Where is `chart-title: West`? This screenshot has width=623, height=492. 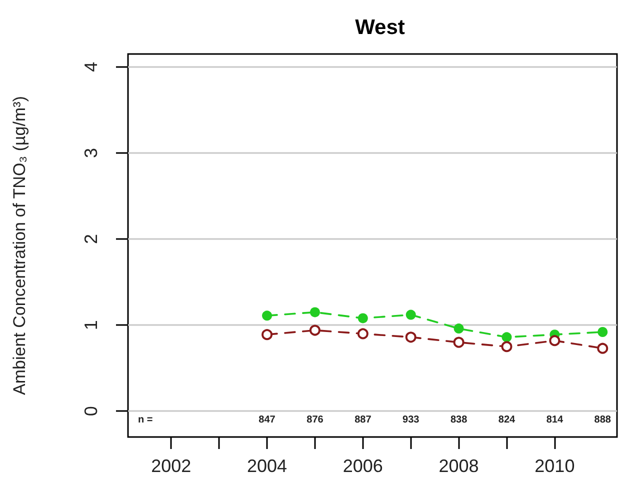 chart-title: West is located at coordinates (380, 27).